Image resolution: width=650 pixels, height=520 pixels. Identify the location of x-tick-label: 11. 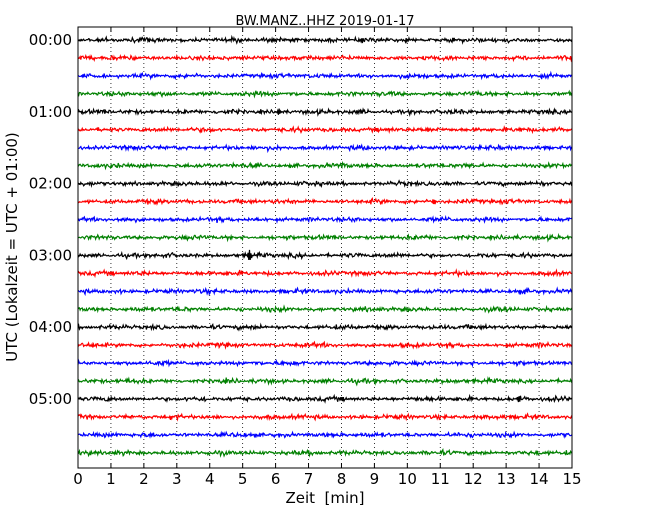
(440, 479).